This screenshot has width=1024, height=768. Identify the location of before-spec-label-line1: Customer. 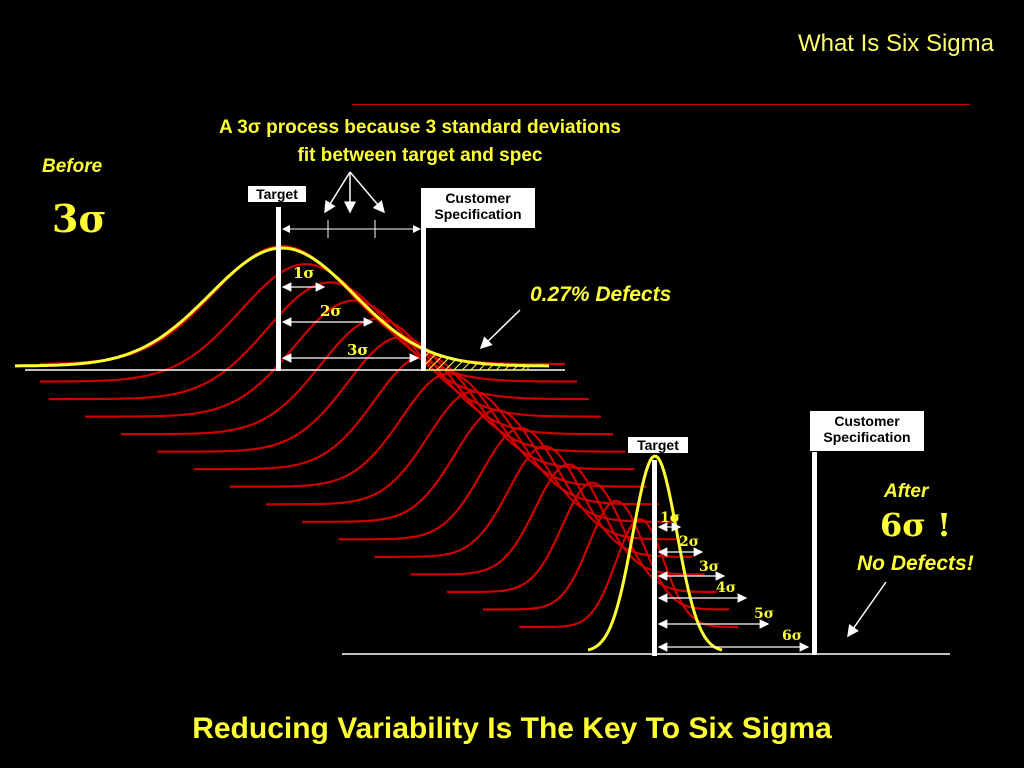
(478, 198).